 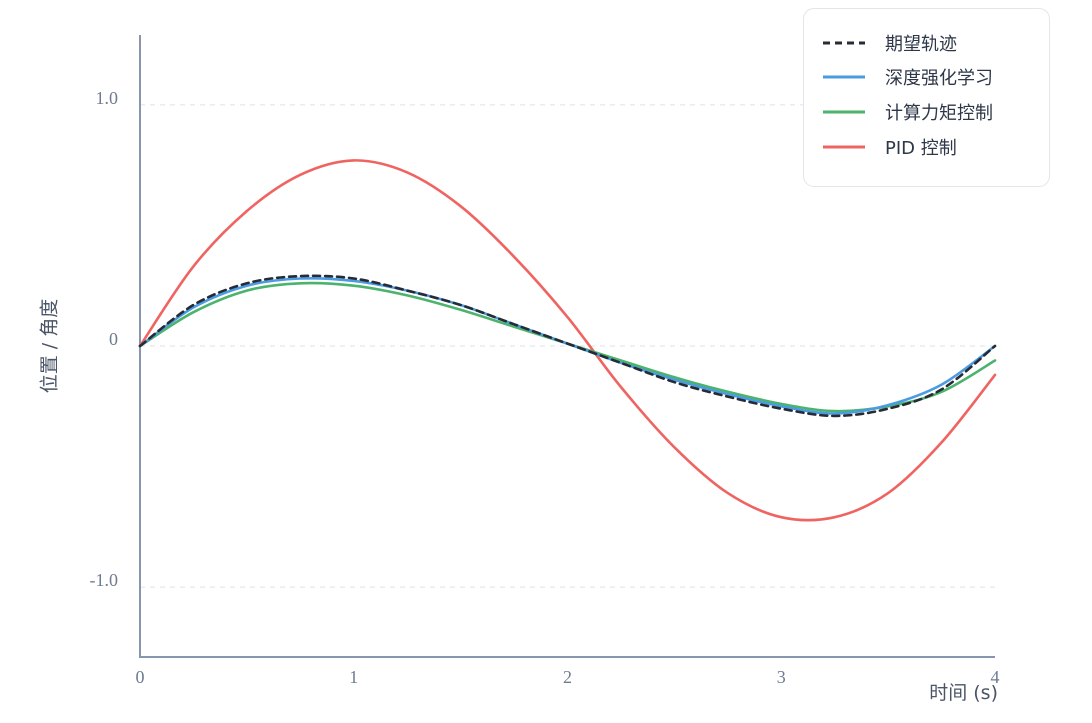 What do you see at coordinates (113, 339) in the screenshot?
I see `y-tick-label: 0` at bounding box center [113, 339].